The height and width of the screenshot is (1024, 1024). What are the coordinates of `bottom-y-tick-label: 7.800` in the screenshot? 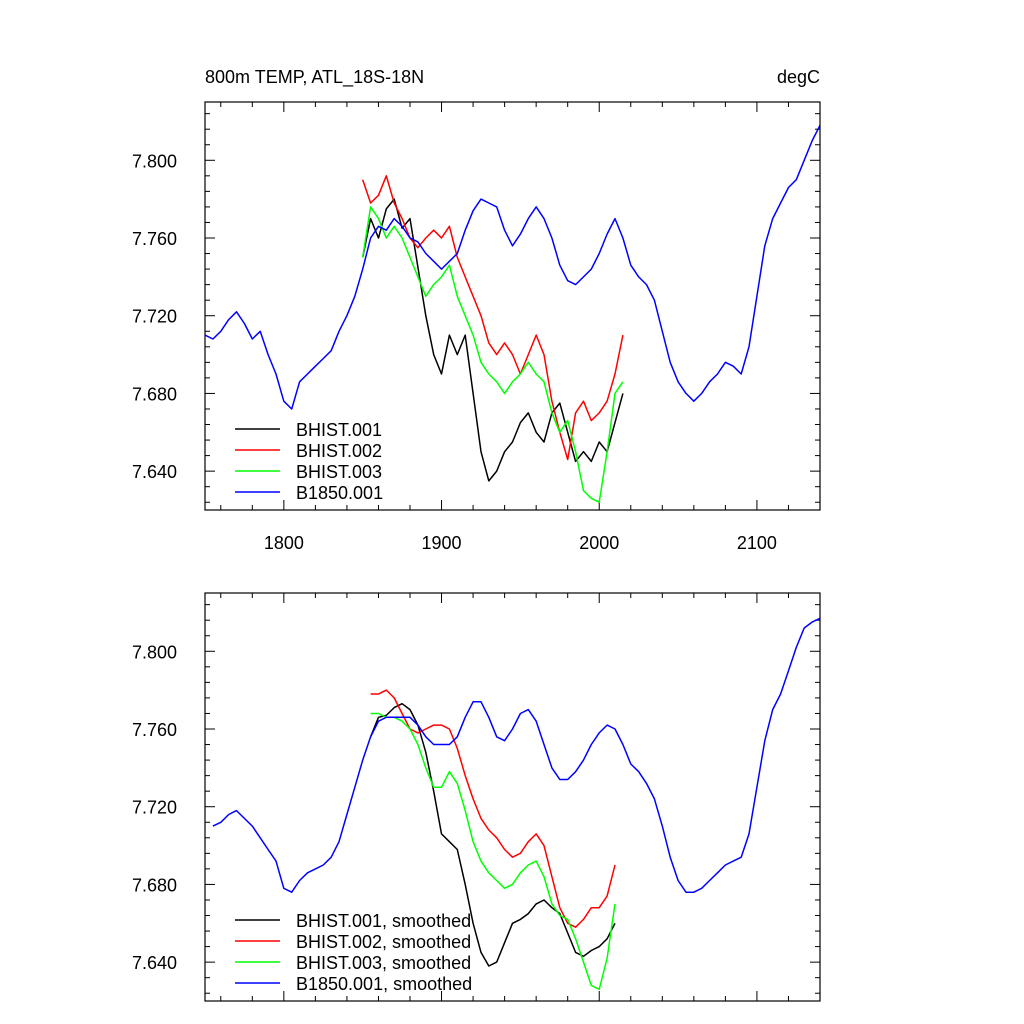 It's located at (154, 652).